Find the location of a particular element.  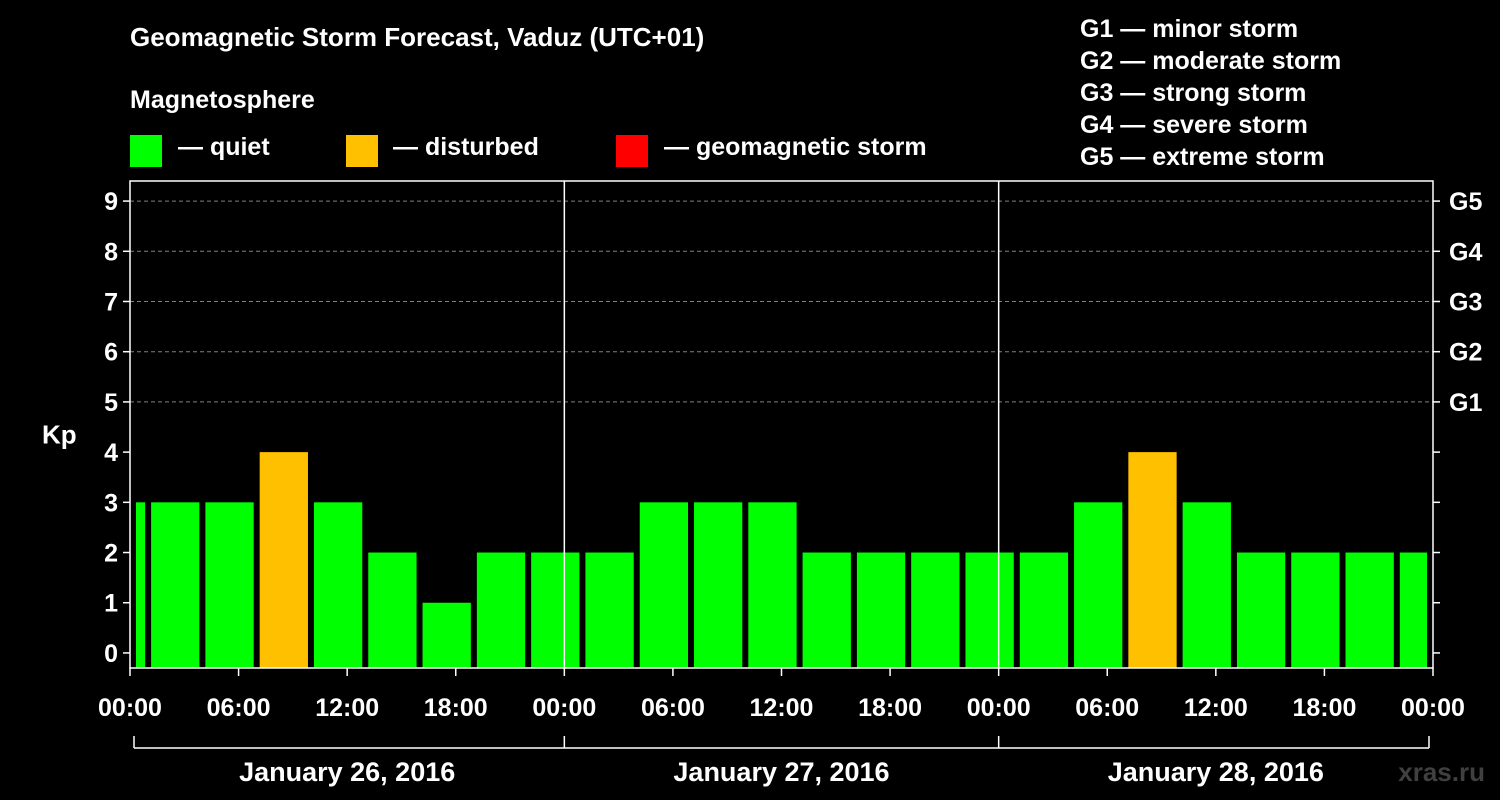

g-level-label: G2 is located at coordinates (1465, 353).